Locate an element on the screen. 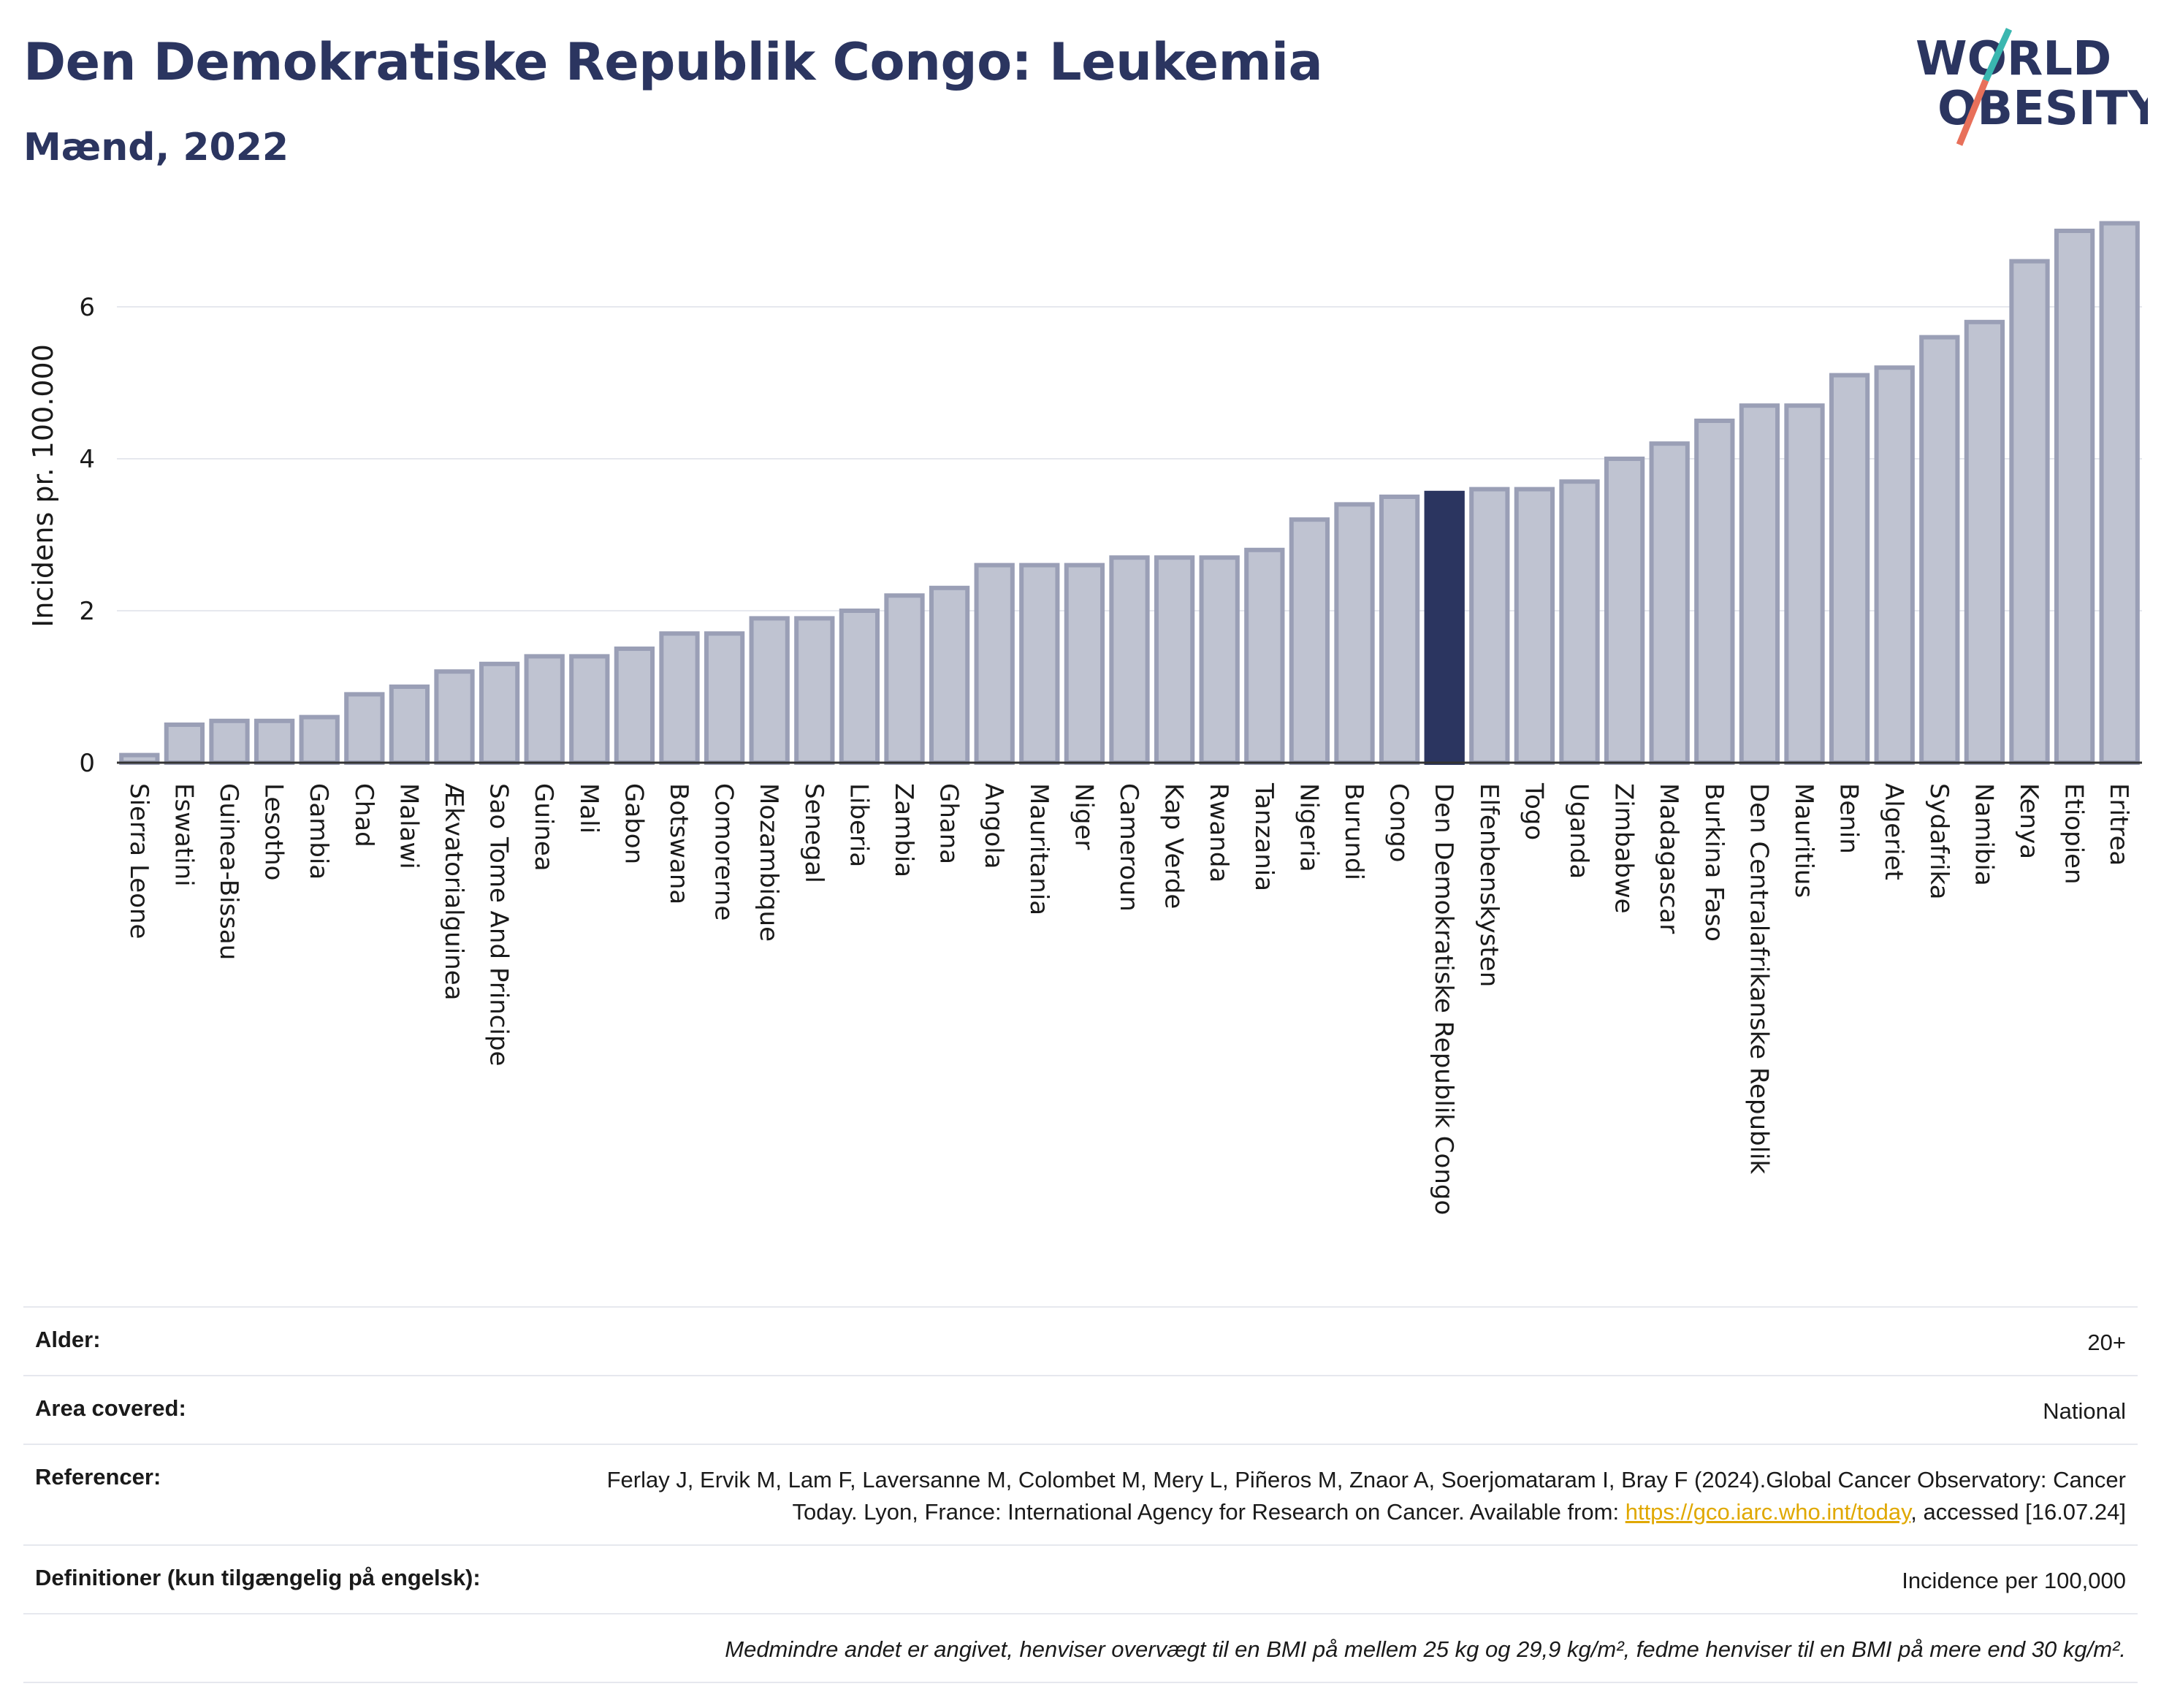  y-tick-label: 6 is located at coordinates (87, 307).